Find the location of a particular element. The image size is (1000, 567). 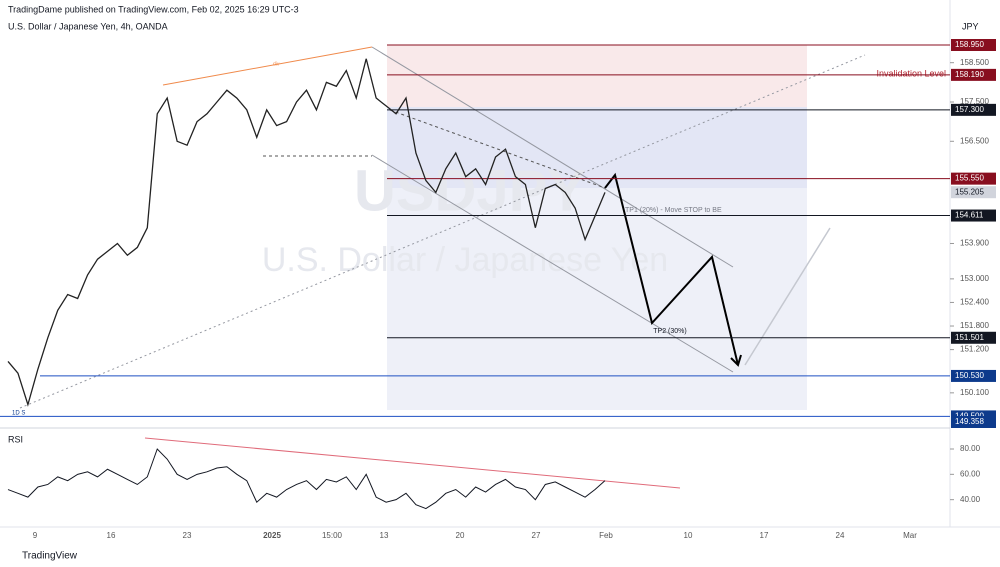

watermark: USDJPY is located at coordinates (470, 190).